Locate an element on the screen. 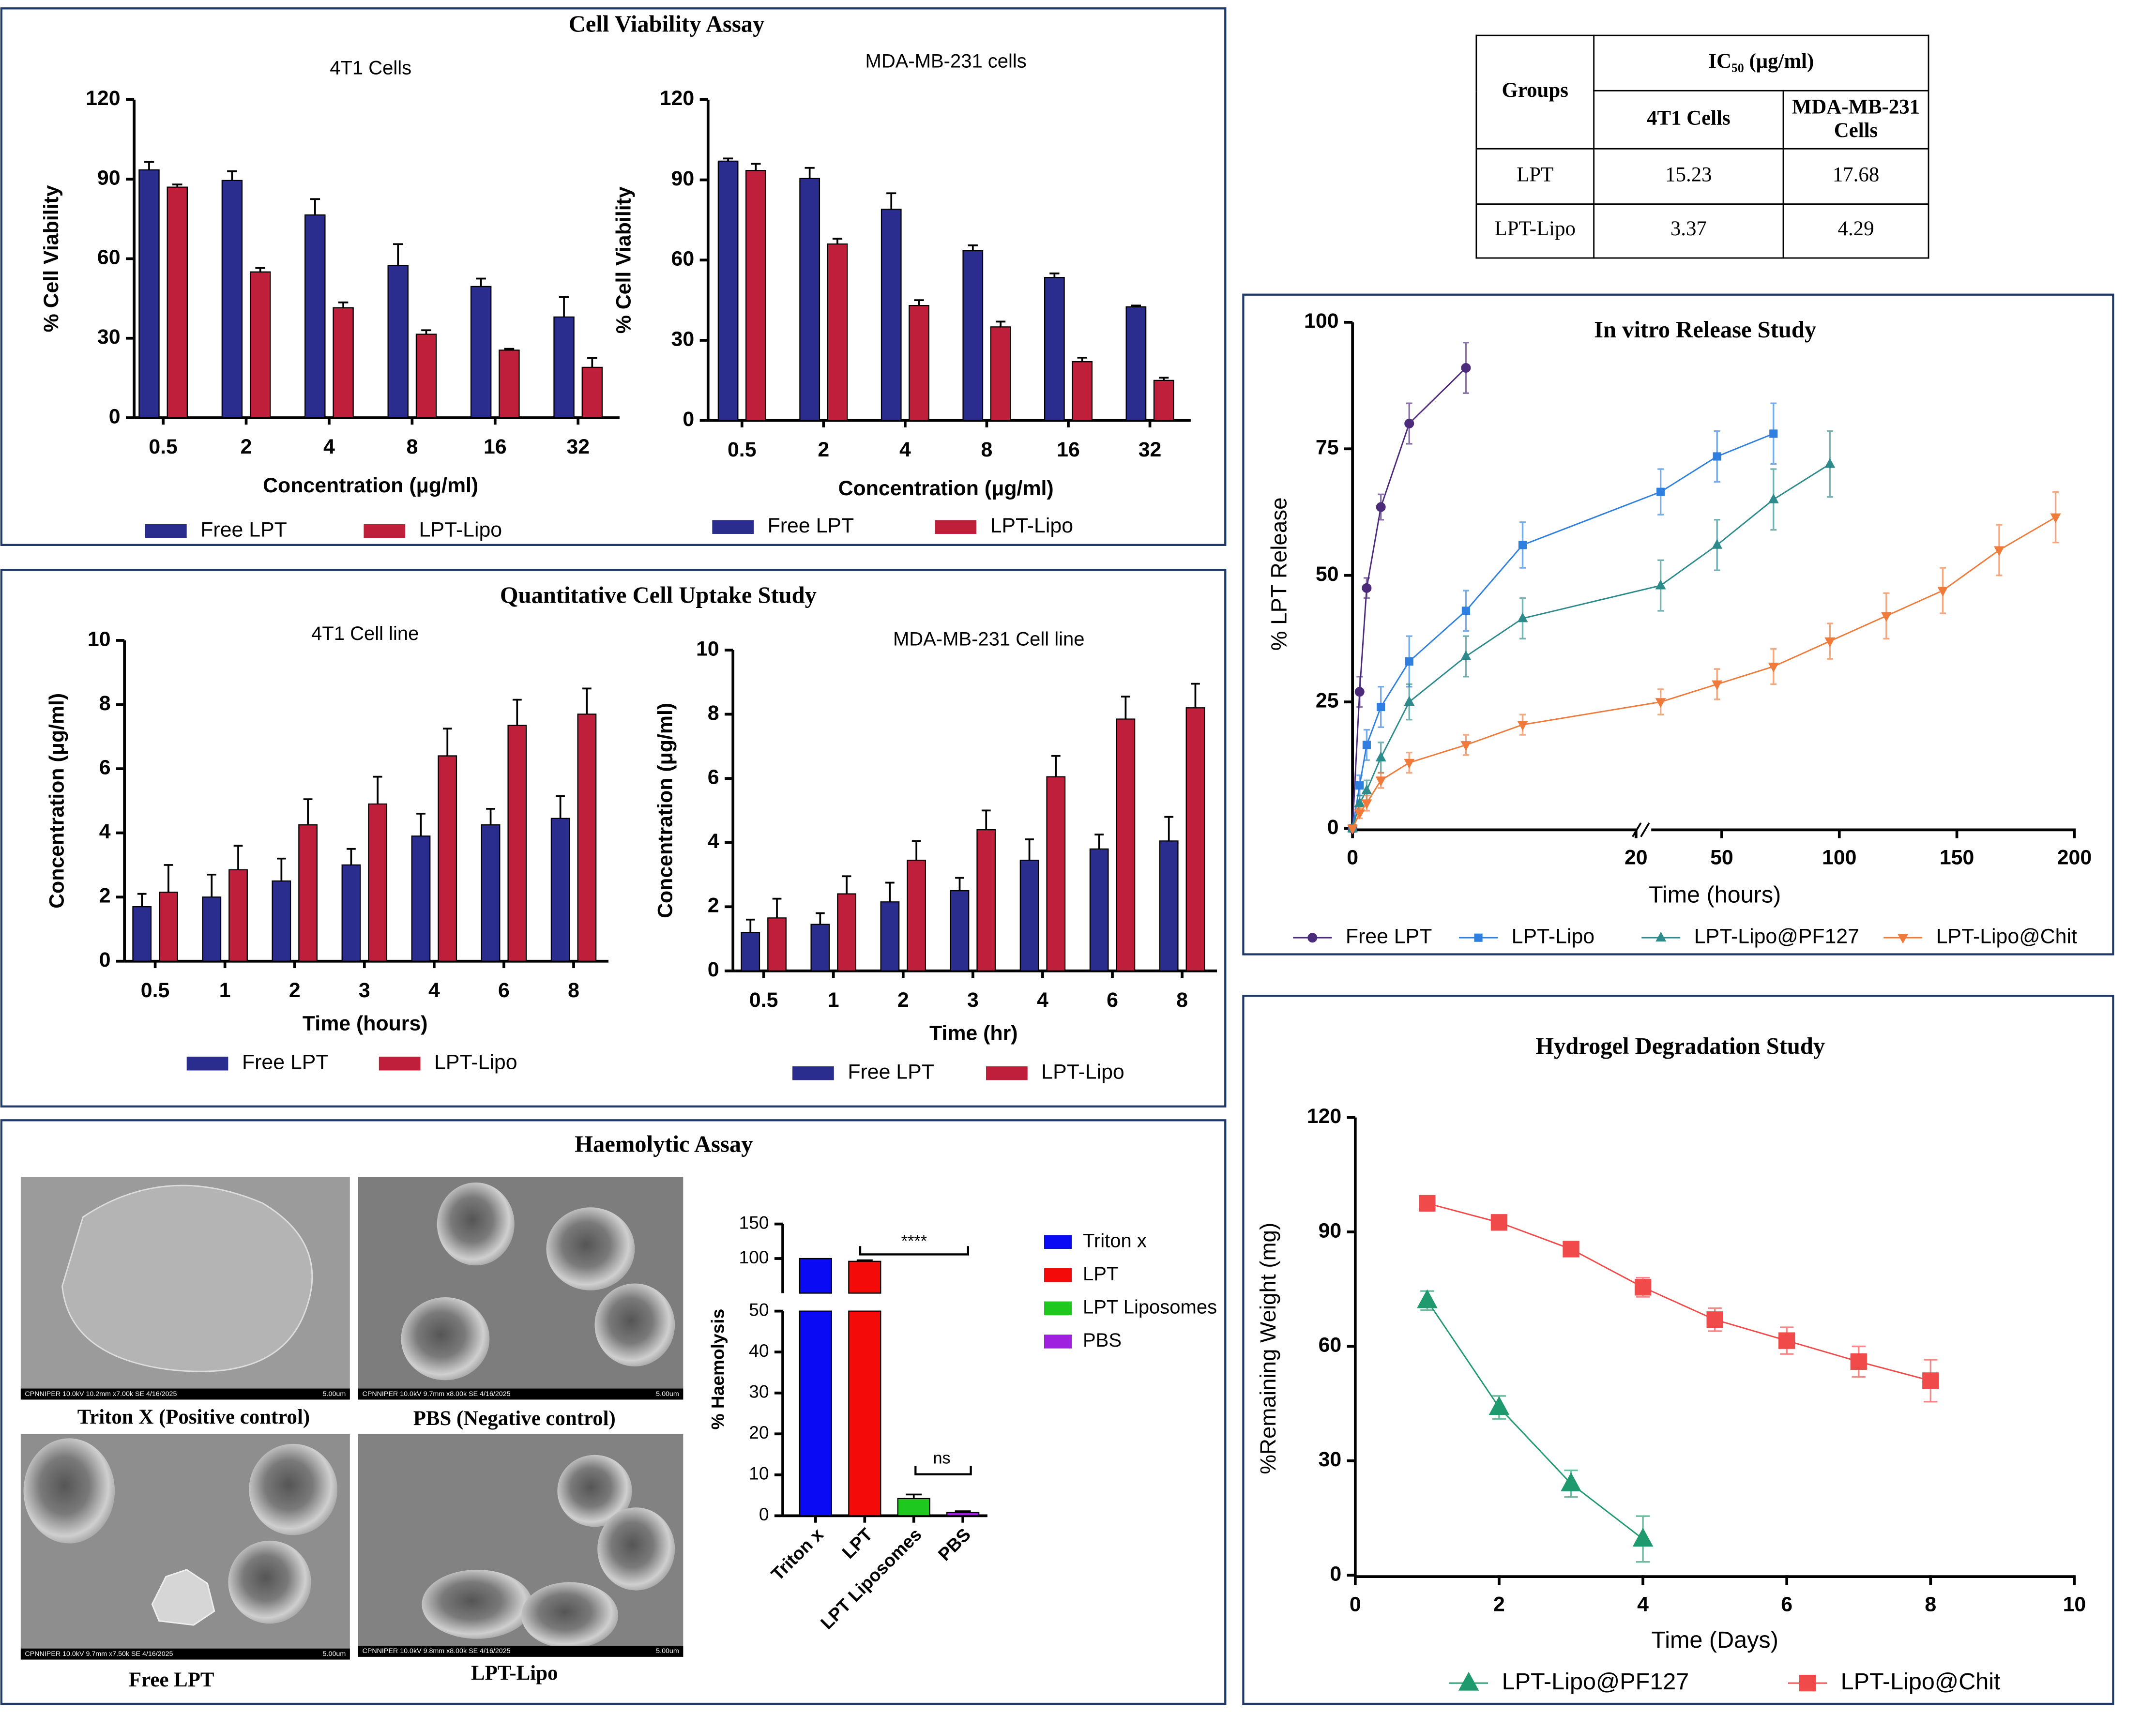 The image size is (2156, 1715). y-tick-label: 8 is located at coordinates (105, 704).